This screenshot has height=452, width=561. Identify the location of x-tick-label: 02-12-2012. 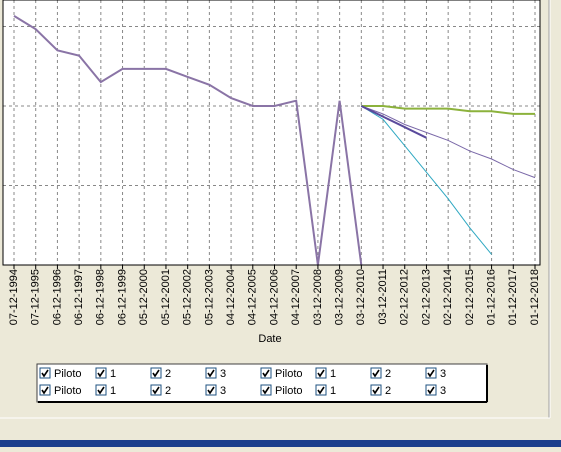
(405, 297).